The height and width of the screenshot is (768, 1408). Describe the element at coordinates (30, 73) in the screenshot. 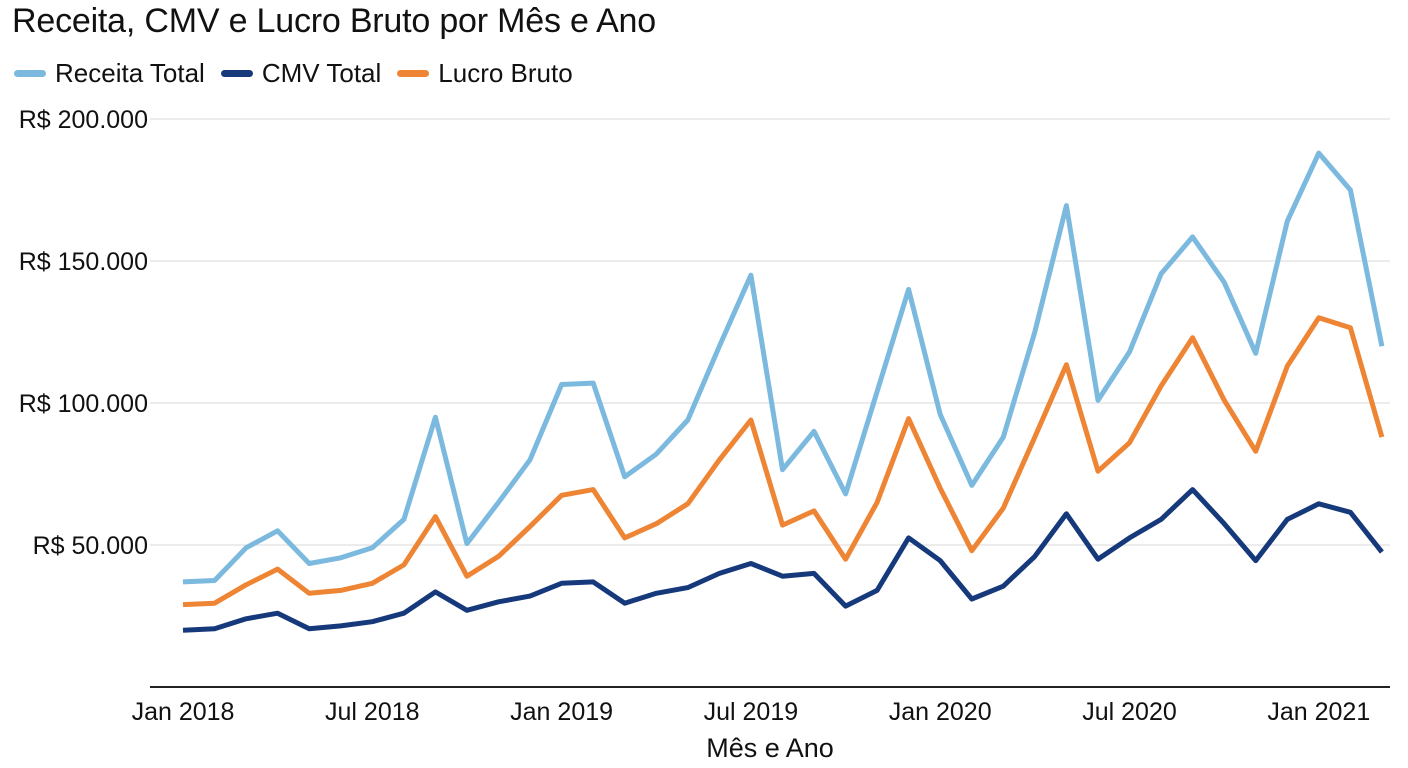

I see `legend-swatch-receita` at that location.